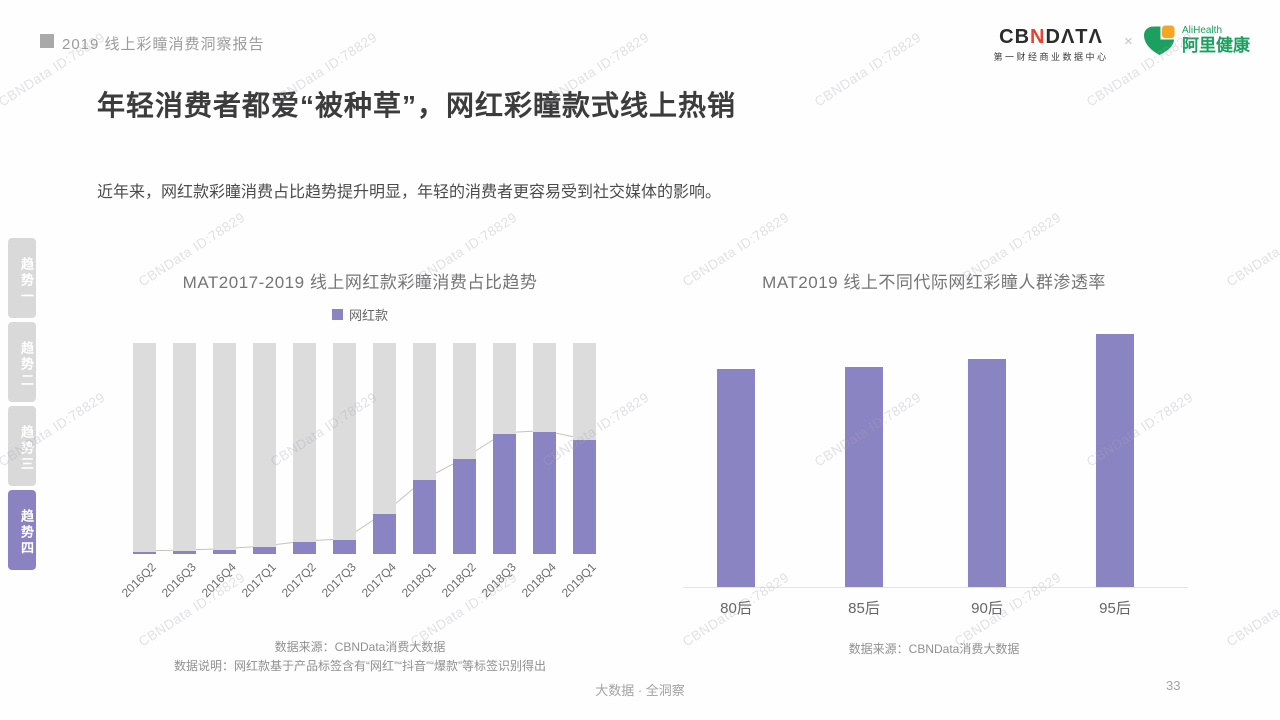 This screenshot has height=720, width=1280. Describe the element at coordinates (464, 506) in the screenshot. I see `value-bar-2018Q2` at that location.